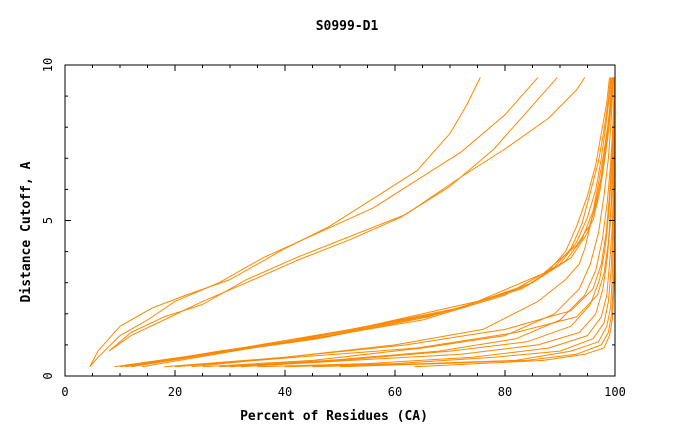 The width and height of the screenshot is (680, 440). What do you see at coordinates (48, 375) in the screenshot?
I see `y-tick-label-0: 0` at bounding box center [48, 375].